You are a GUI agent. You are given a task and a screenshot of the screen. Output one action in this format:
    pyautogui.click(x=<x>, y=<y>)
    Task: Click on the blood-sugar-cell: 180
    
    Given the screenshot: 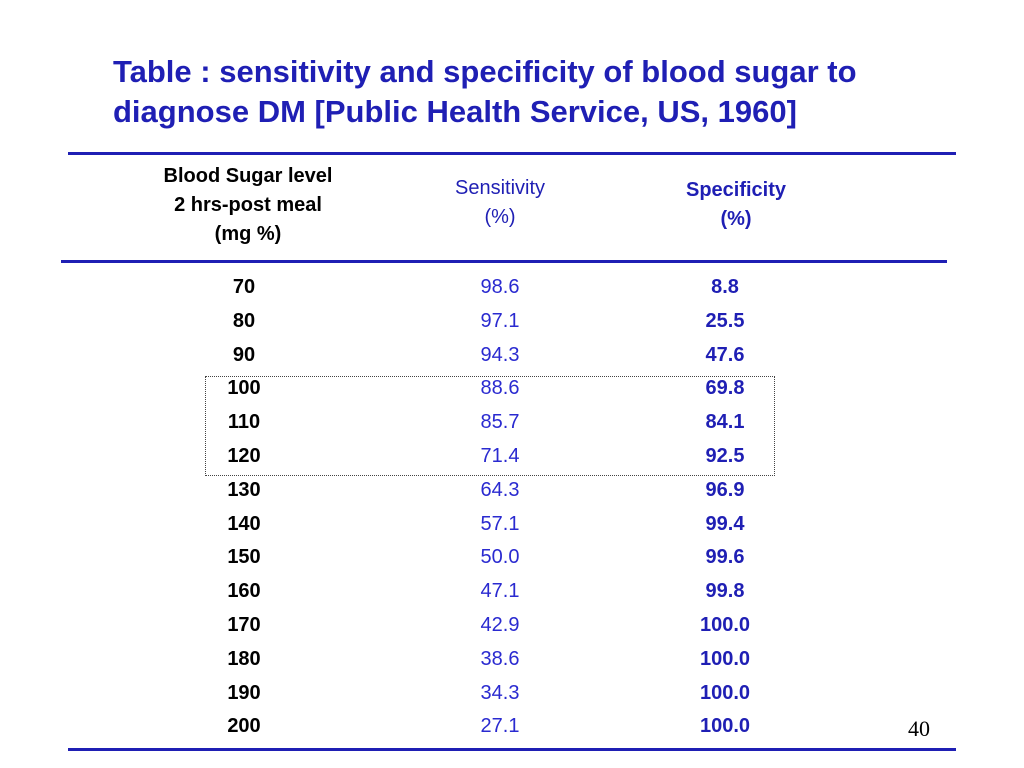 What is the action you would take?
    pyautogui.click(x=244, y=658)
    